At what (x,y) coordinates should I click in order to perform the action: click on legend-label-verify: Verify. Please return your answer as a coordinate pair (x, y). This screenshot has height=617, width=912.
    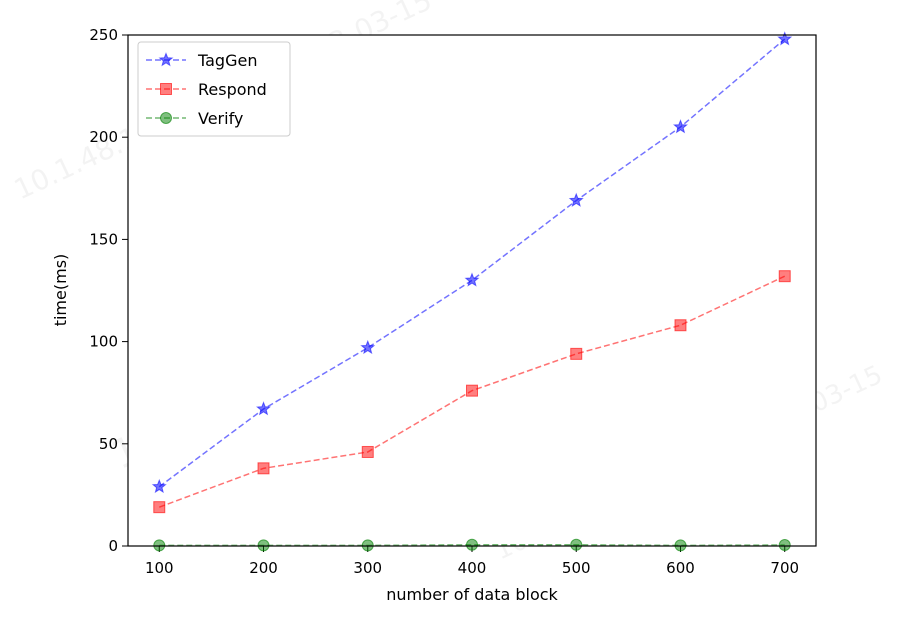
    Looking at the image, I should click on (220, 118).